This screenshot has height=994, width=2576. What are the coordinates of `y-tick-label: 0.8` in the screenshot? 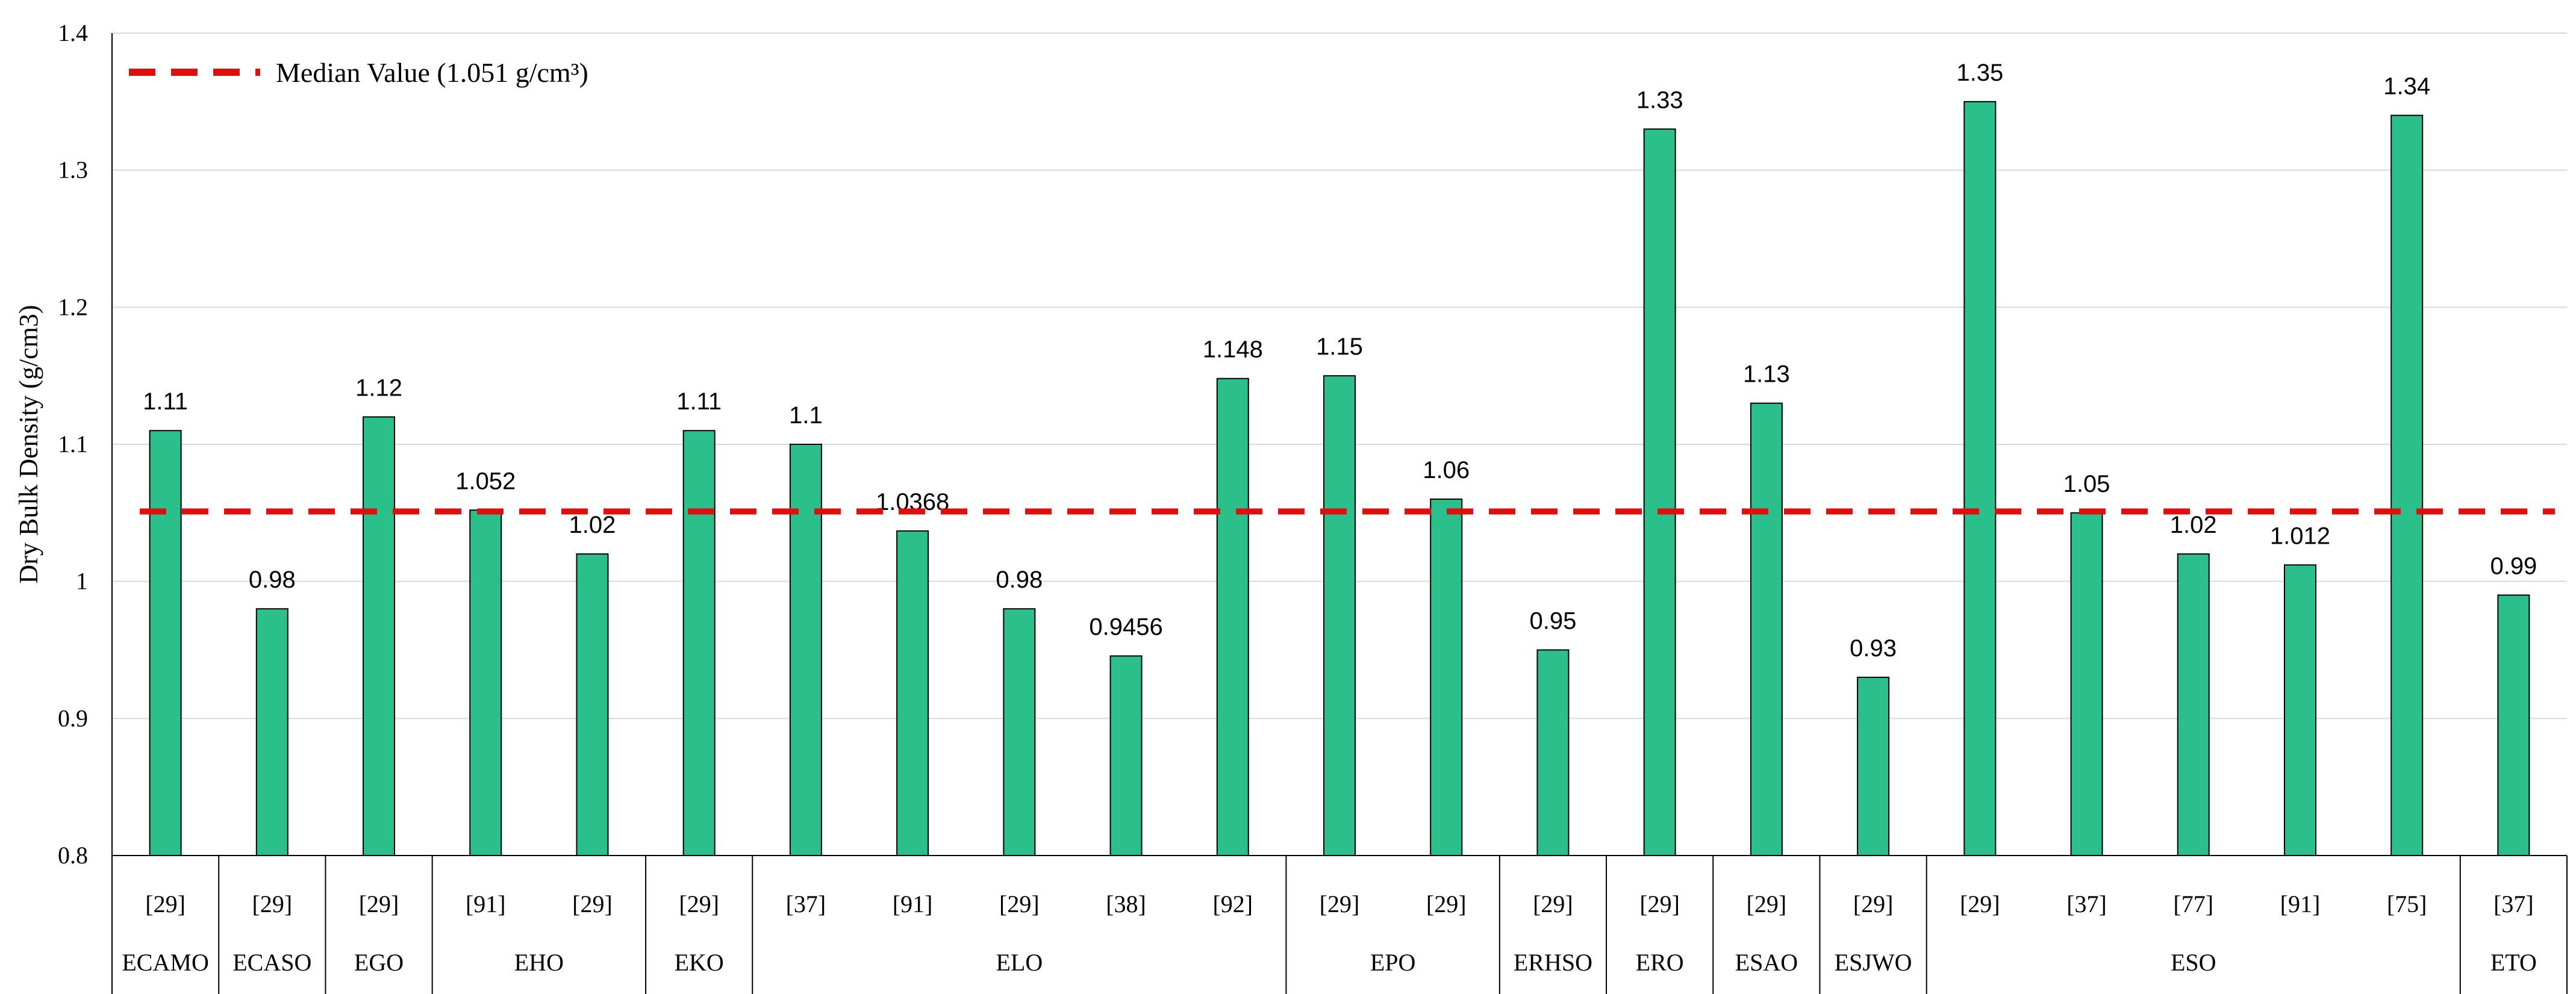 It's located at (73, 855).